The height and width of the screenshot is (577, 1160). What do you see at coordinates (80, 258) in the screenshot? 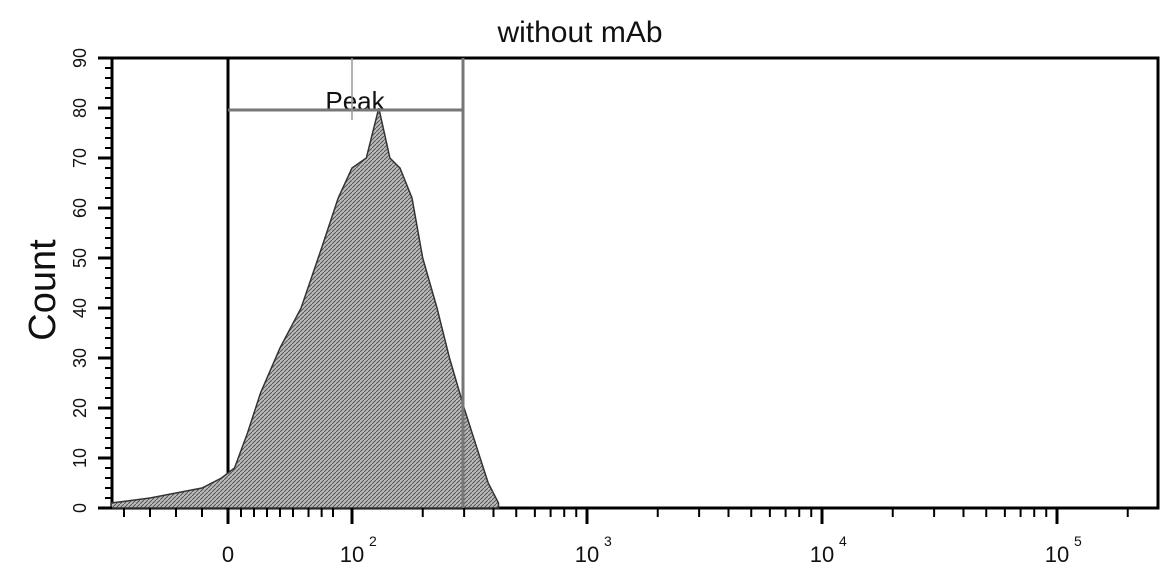
I see `y-tick-label: 50` at bounding box center [80, 258].